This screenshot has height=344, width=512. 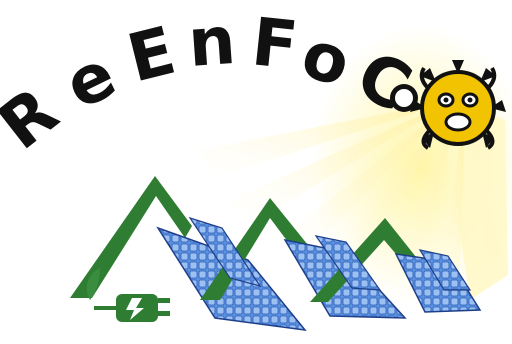 What do you see at coordinates (135, 309) in the screenshot?
I see `lightning-bolt-icon` at bounding box center [135, 309].